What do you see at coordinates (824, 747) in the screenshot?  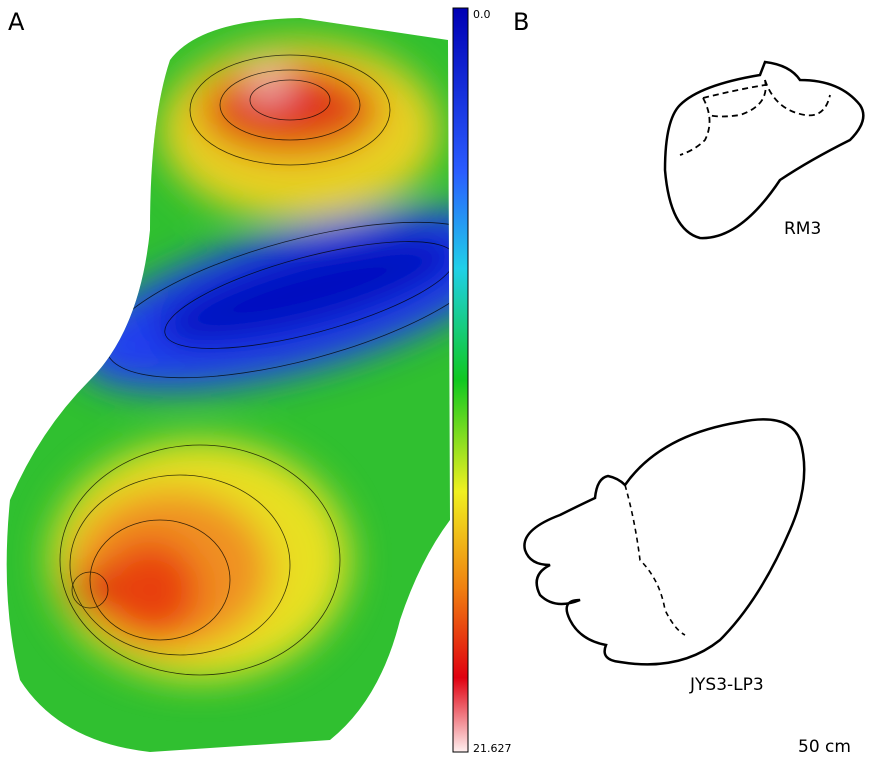 I see `scale-label: 50 cm` at bounding box center [824, 747].